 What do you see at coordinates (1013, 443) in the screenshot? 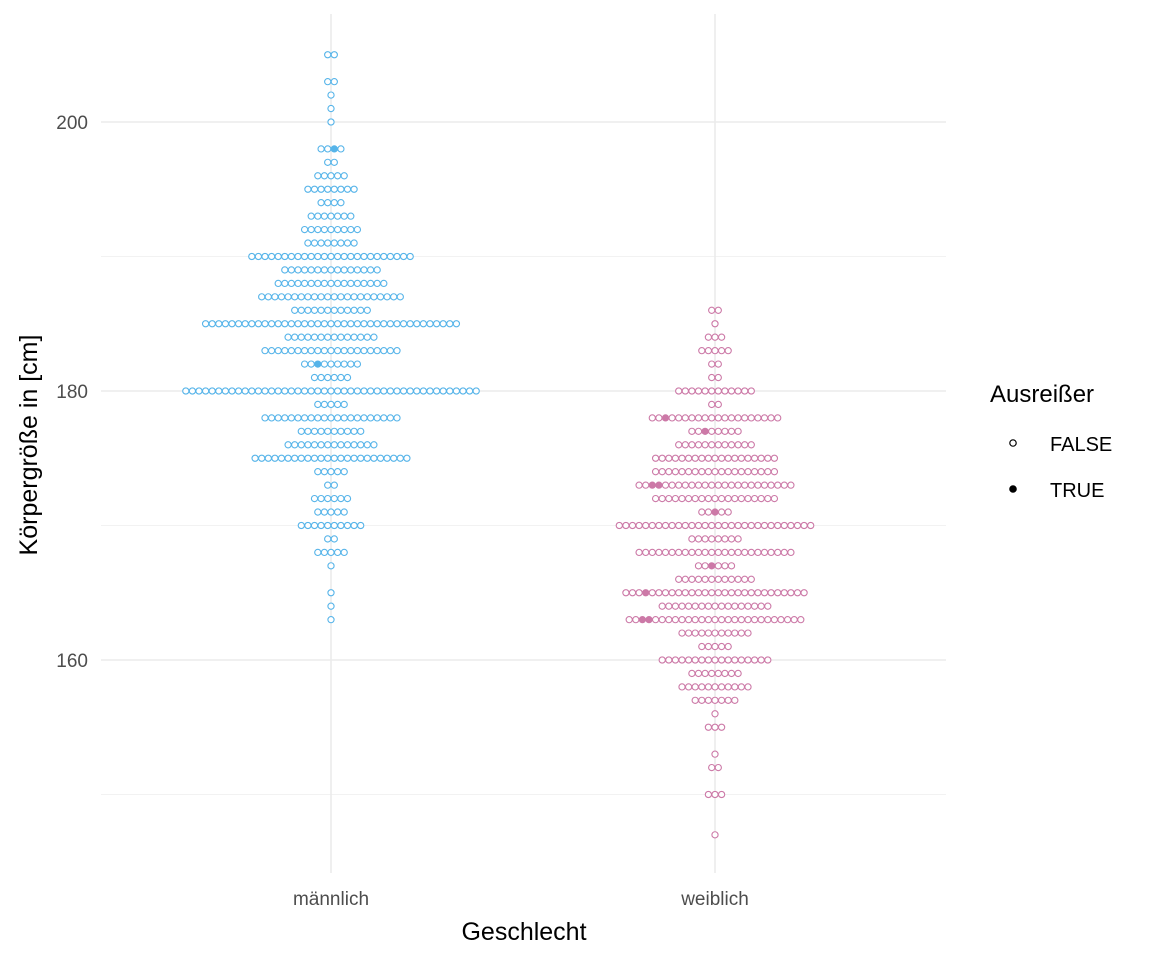
I see `legend-key-false` at bounding box center [1013, 443].